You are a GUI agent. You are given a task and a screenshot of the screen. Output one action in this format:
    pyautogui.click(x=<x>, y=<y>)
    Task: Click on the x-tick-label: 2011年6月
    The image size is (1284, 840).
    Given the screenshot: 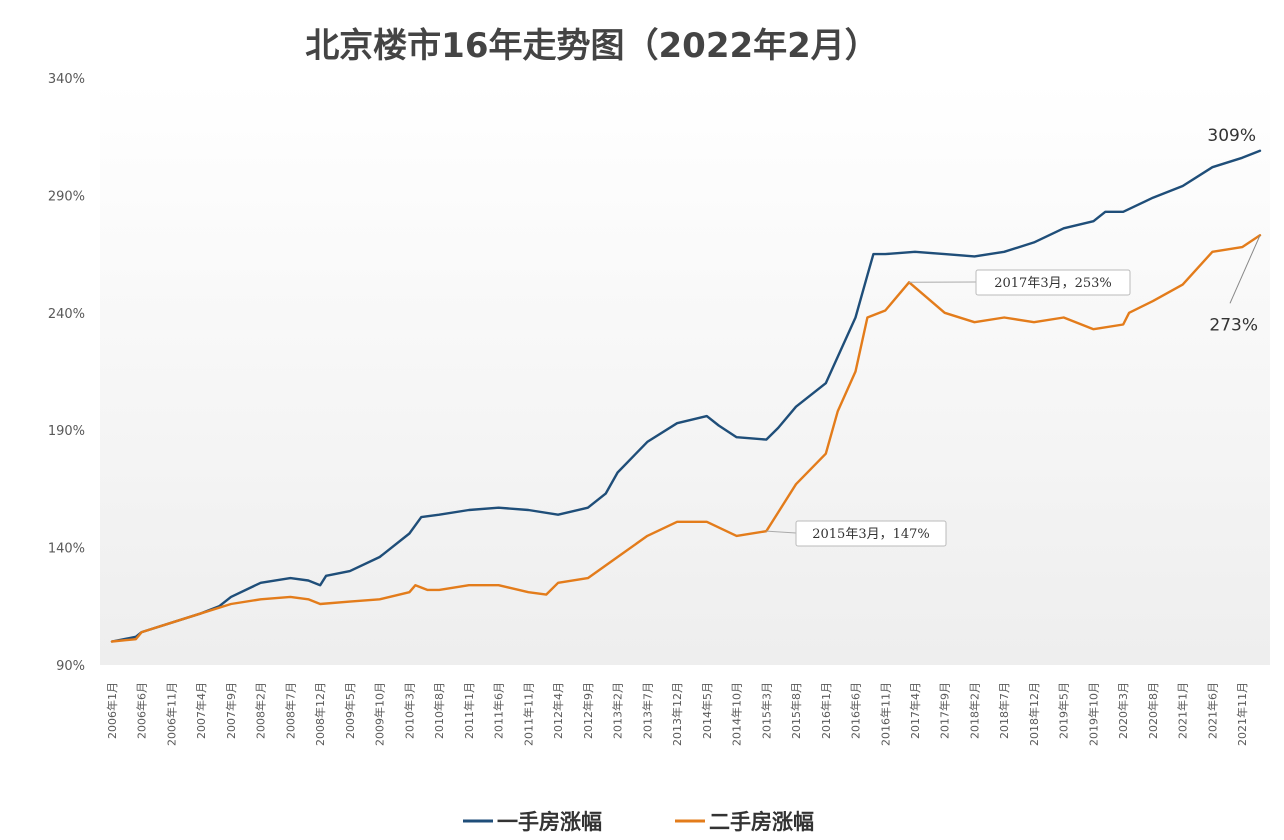 What is the action you would take?
    pyautogui.click(x=499, y=710)
    